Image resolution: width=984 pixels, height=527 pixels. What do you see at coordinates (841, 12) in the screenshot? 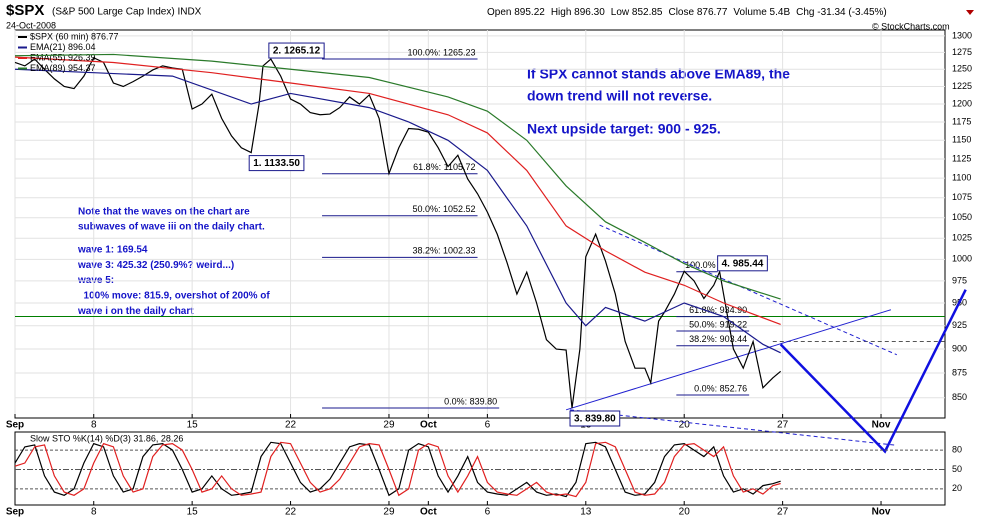
I see `quote-item: Chg -31.34 (-3.45%)` at bounding box center [841, 12].